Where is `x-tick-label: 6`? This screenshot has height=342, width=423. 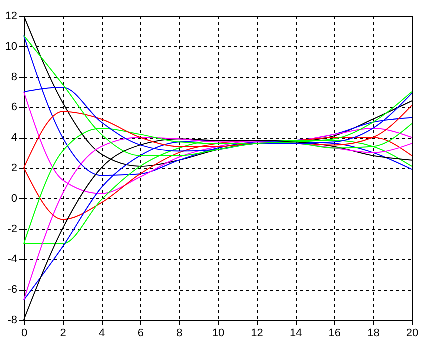
x-tick-label: 6 is located at coordinates (141, 334).